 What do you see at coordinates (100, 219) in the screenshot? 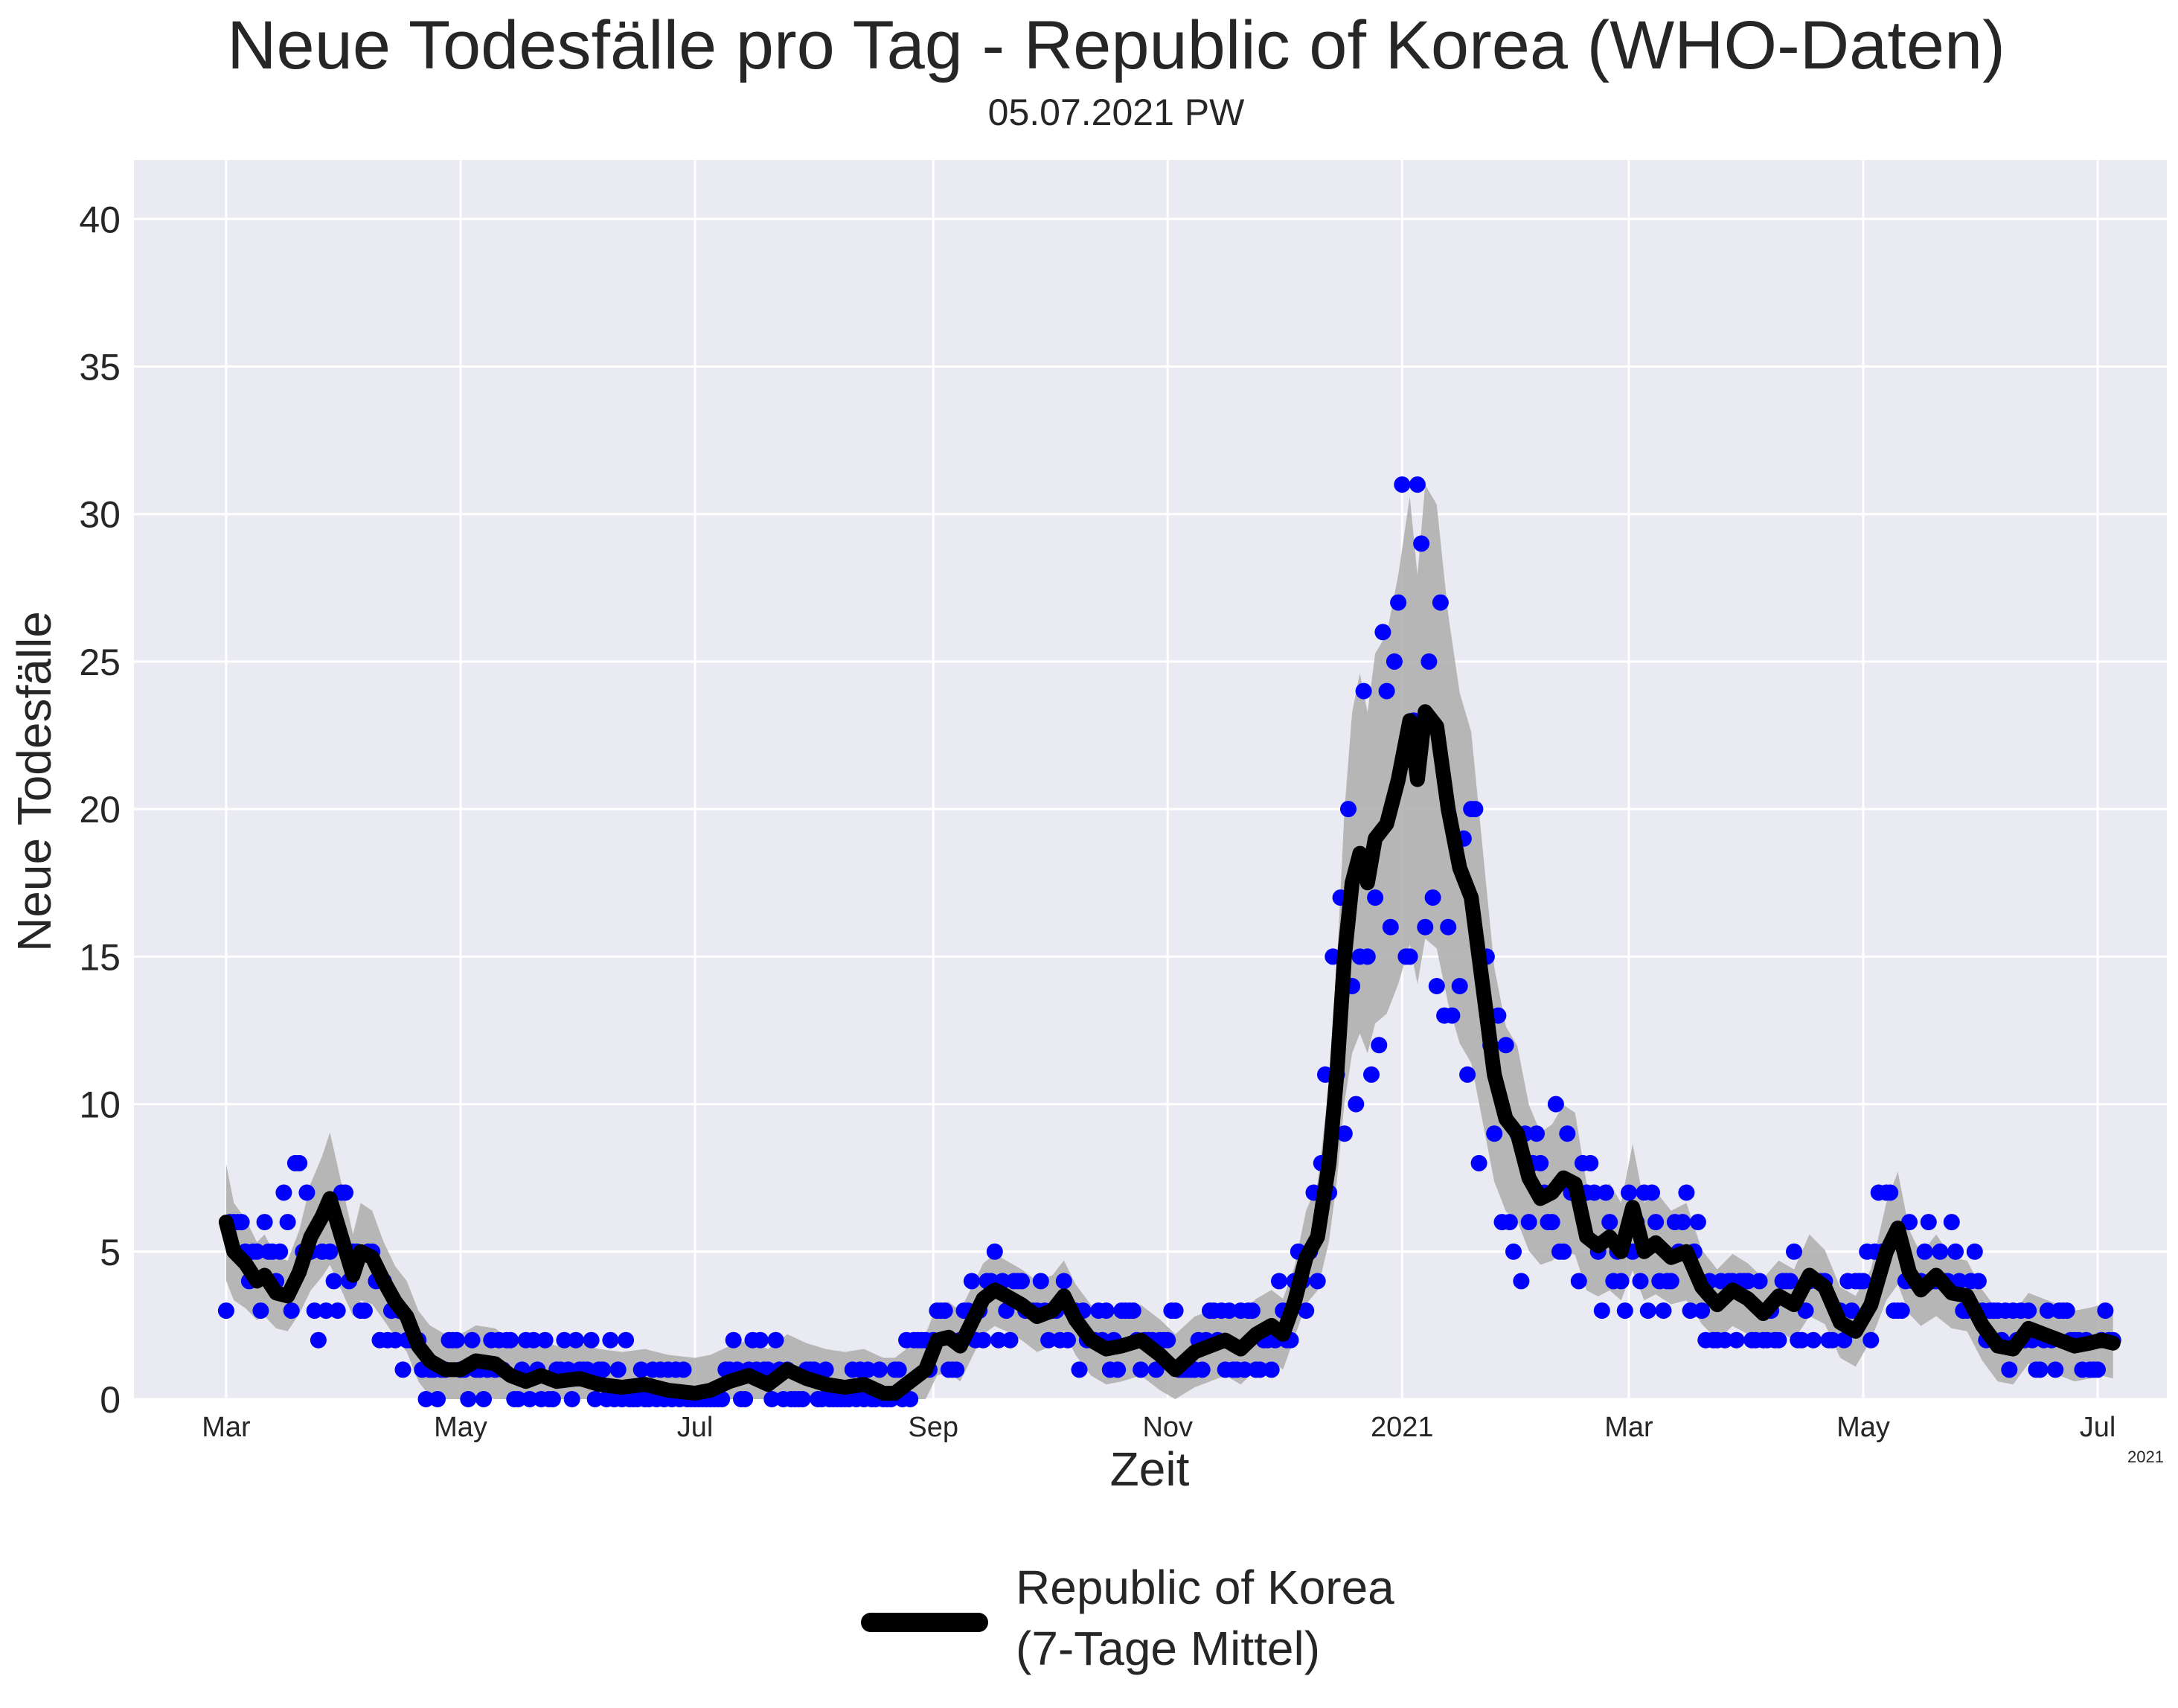
I see `y-tick-label-8: 40` at bounding box center [100, 219].